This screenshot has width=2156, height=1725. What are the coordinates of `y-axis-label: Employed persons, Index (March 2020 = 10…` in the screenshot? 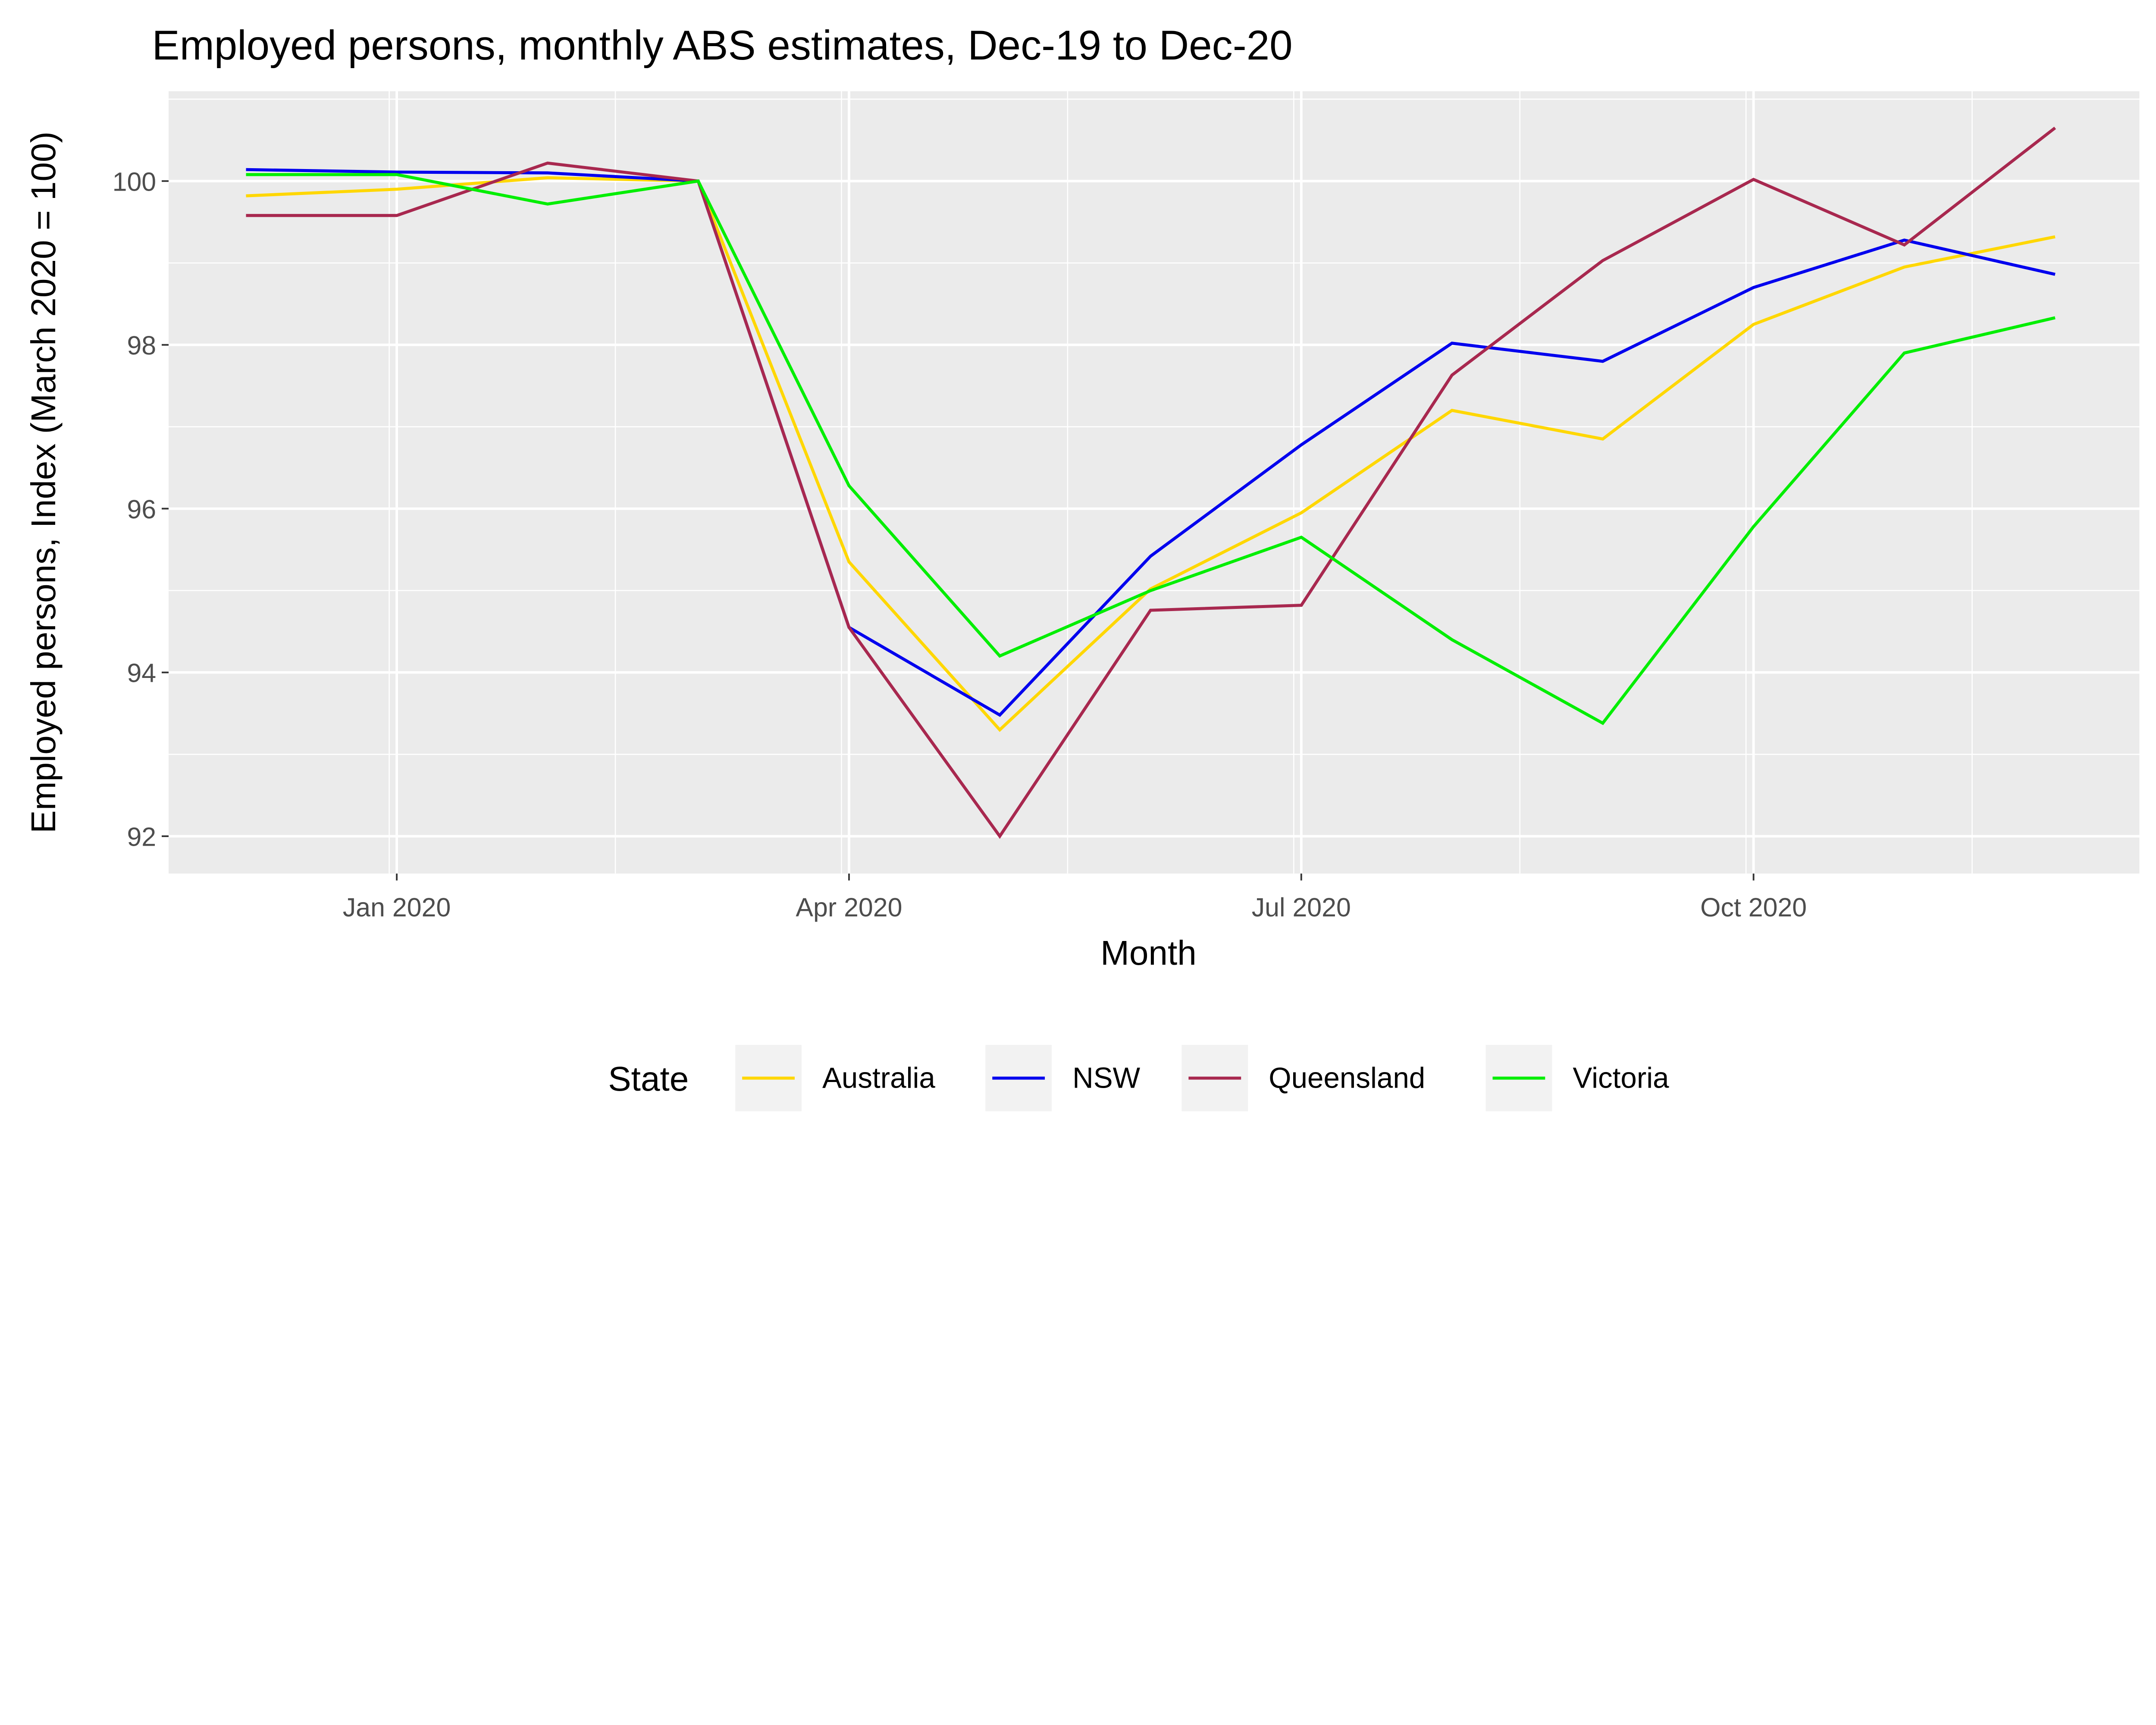 It's located at (43, 483).